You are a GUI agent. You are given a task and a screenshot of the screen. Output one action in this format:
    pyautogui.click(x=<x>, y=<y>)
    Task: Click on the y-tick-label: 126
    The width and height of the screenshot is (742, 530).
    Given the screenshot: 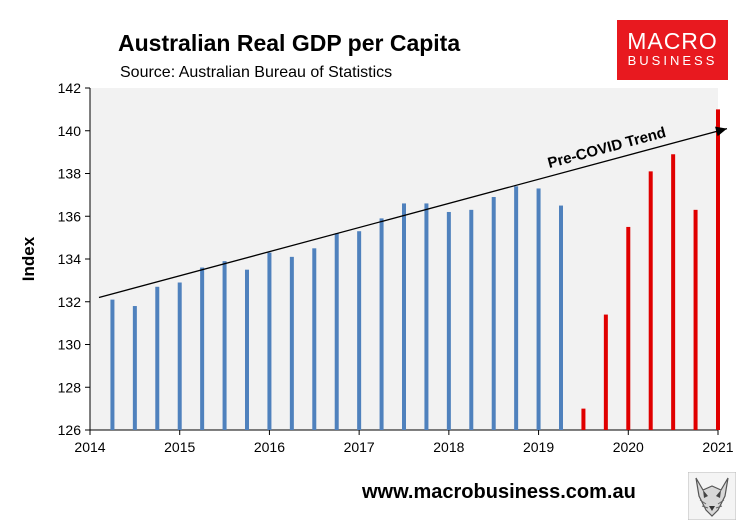 What is the action you would take?
    pyautogui.click(x=70, y=430)
    